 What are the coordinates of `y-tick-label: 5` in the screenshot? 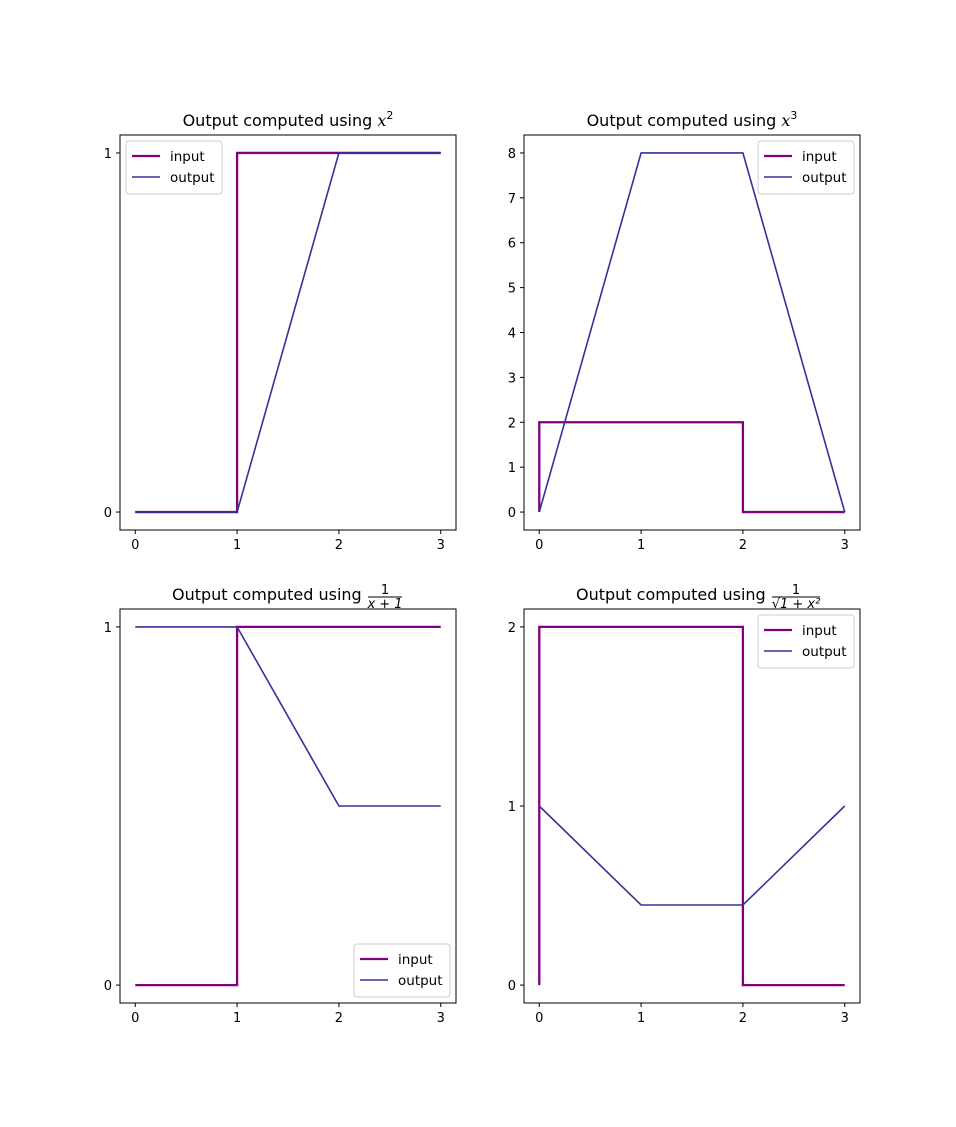 It's located at (512, 289).